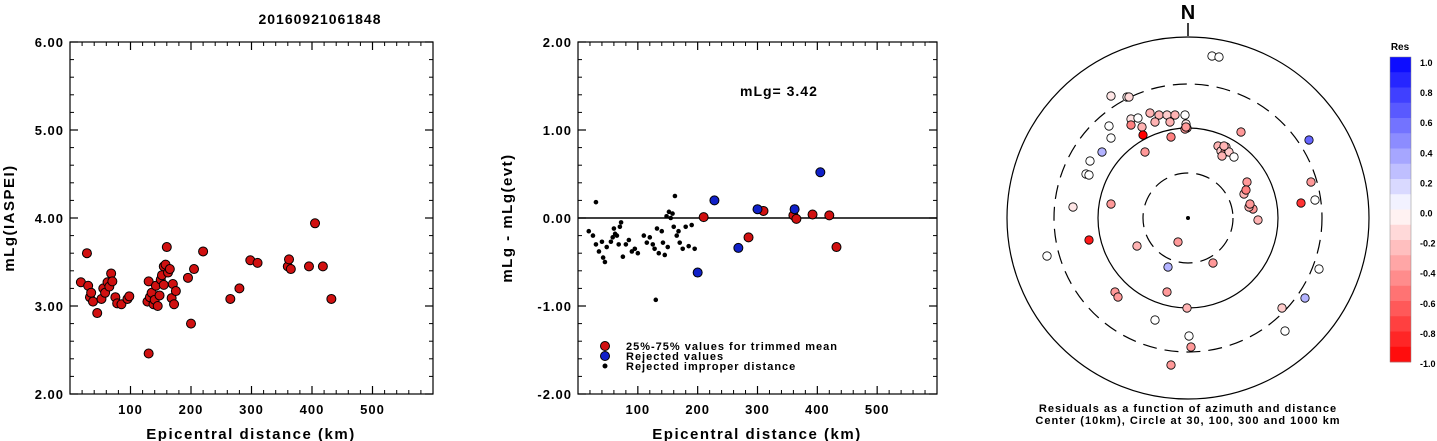 This screenshot has width=1437, height=441. I want to click on legend-label-accepted: 25%-75% values for trimmed mean, so click(732, 347).